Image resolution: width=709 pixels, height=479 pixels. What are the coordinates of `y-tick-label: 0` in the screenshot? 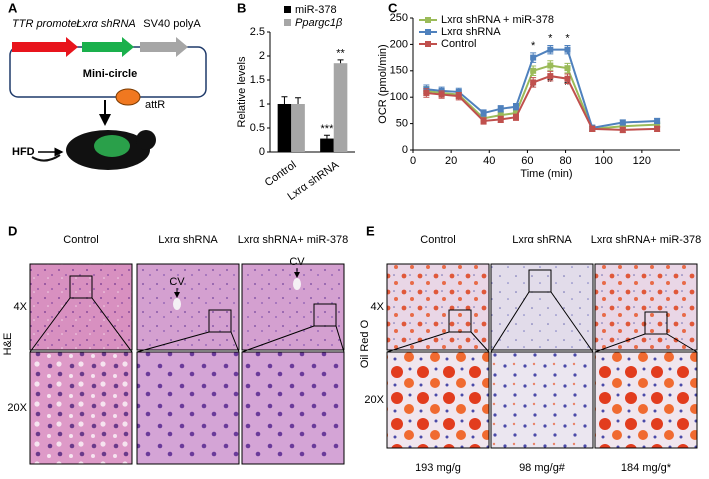 It's located at (405, 150).